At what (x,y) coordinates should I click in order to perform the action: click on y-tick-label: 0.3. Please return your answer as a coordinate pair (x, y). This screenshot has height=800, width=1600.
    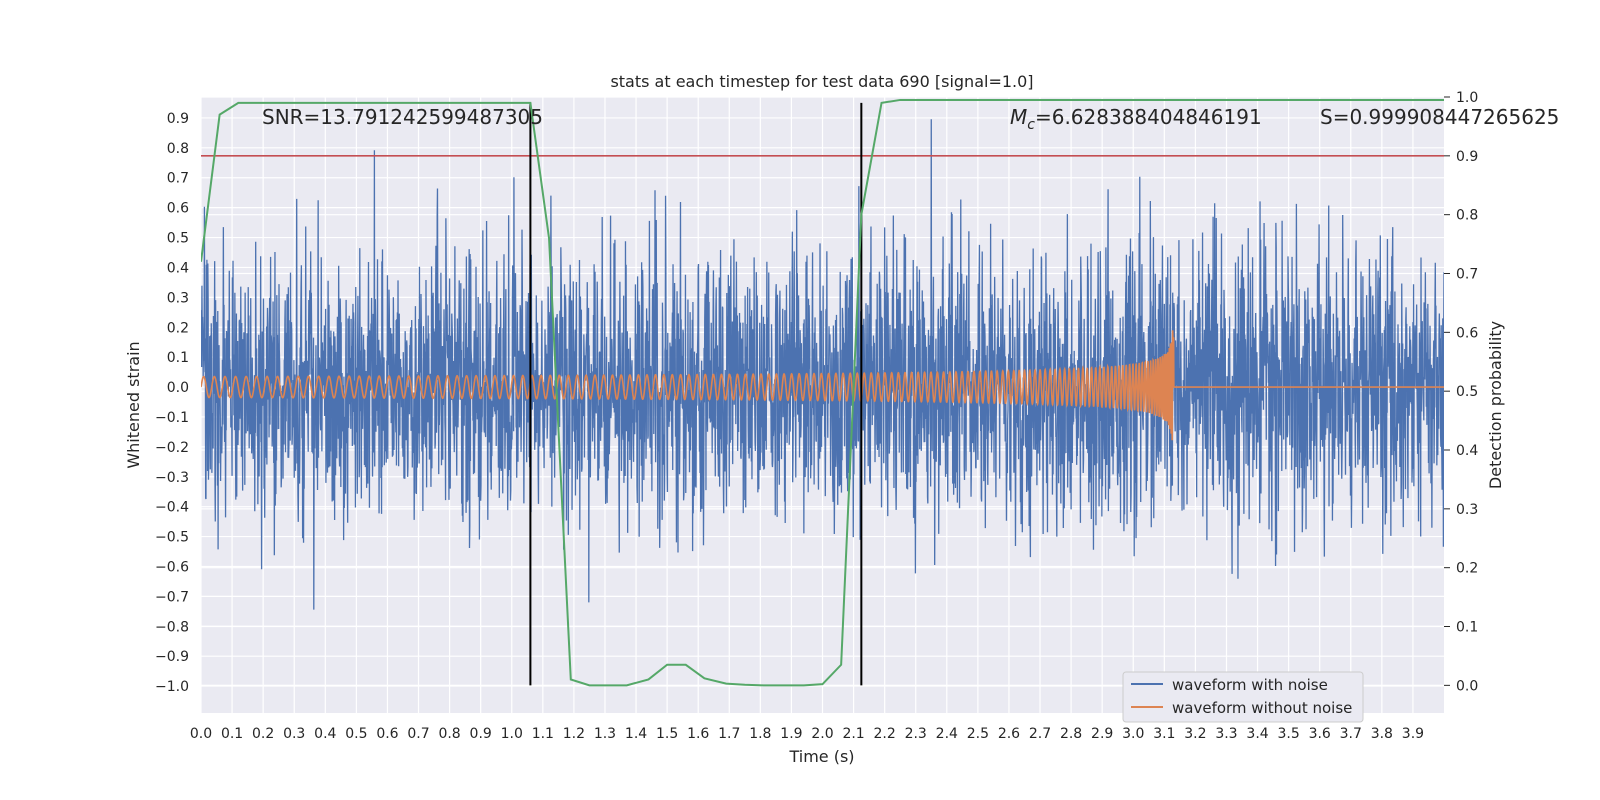
    Looking at the image, I should click on (178, 298).